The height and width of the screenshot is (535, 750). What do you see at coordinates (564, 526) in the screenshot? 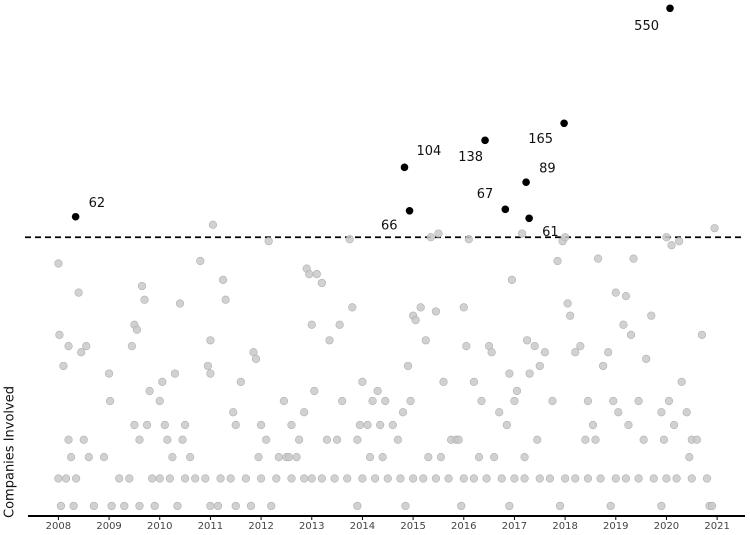
I see `x-tick-label: 2018` at bounding box center [564, 526].